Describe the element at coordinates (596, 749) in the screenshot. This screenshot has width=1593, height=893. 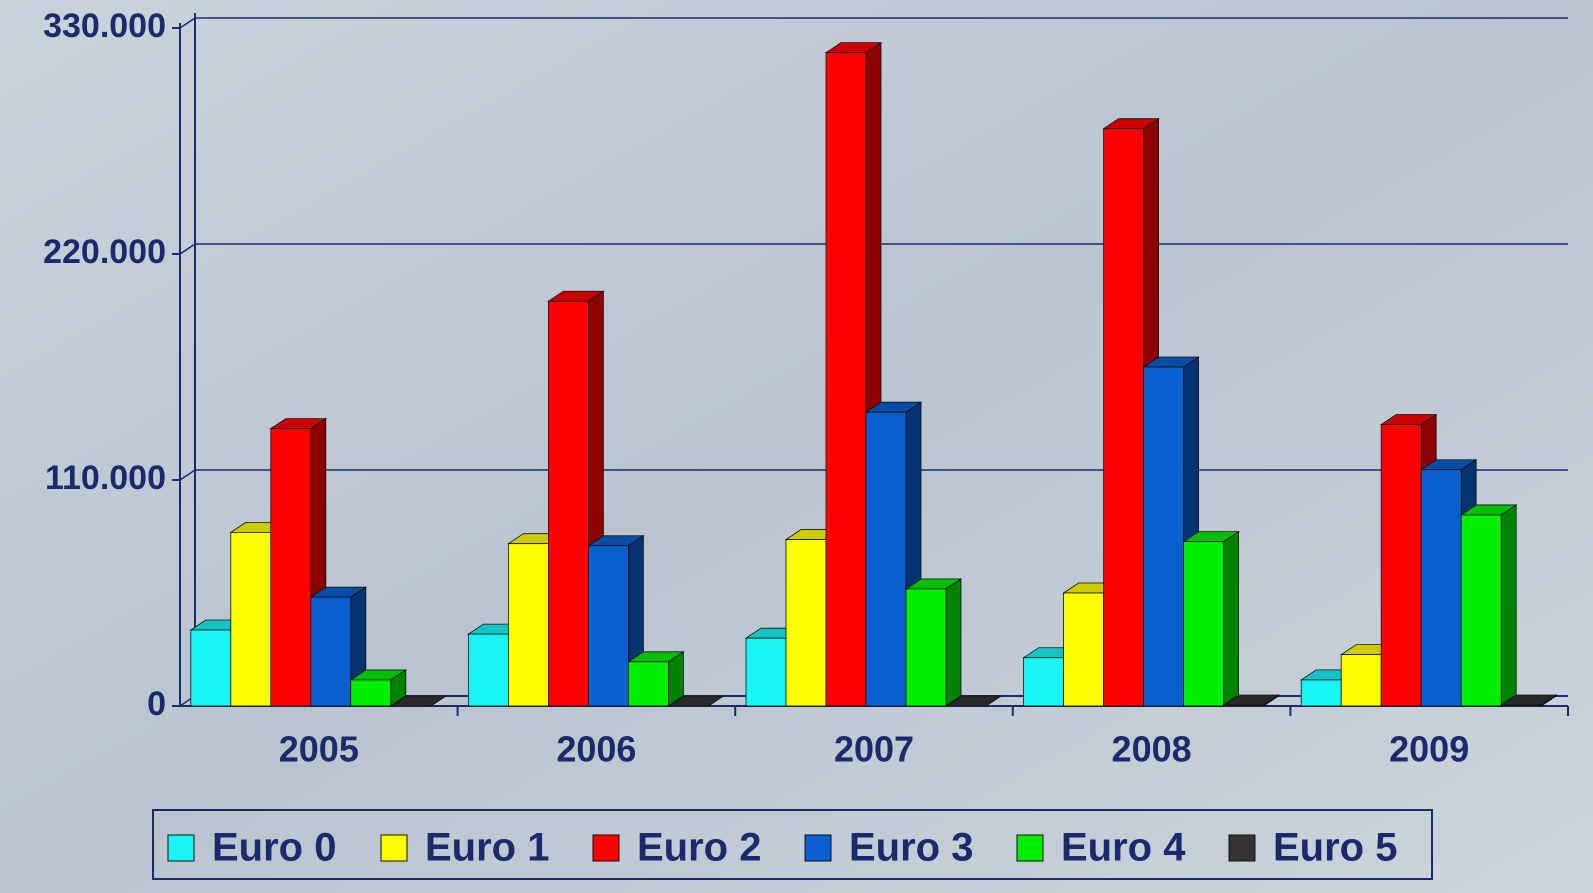
I see `x-tick-label: 2006` at that location.